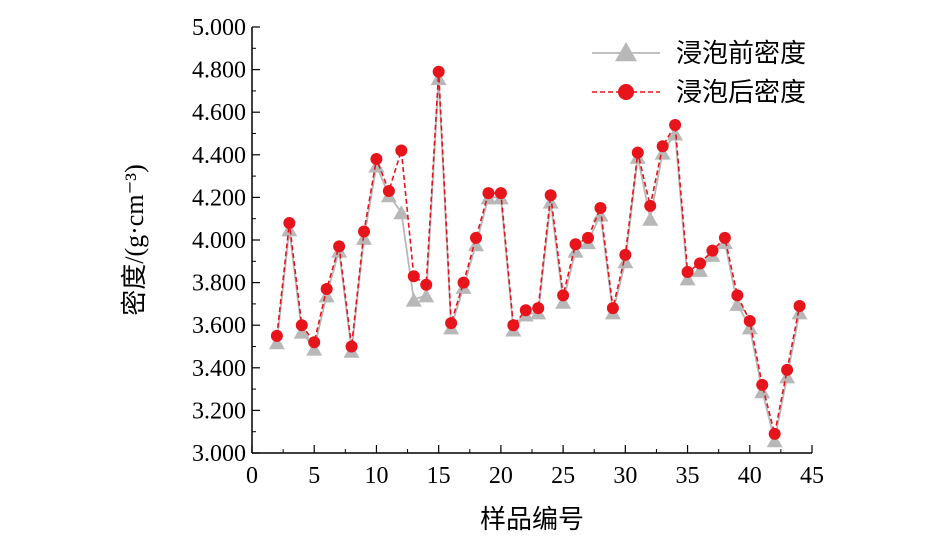 The width and height of the screenshot is (945, 555). I want to click on y-axis-title: 密度/(g·cm⁻³), so click(134, 239).